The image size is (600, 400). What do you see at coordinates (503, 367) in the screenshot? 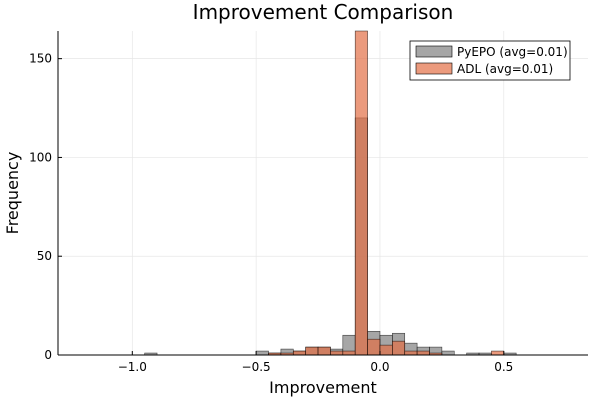
I see `x-tick-label: 0.5` at bounding box center [503, 367].